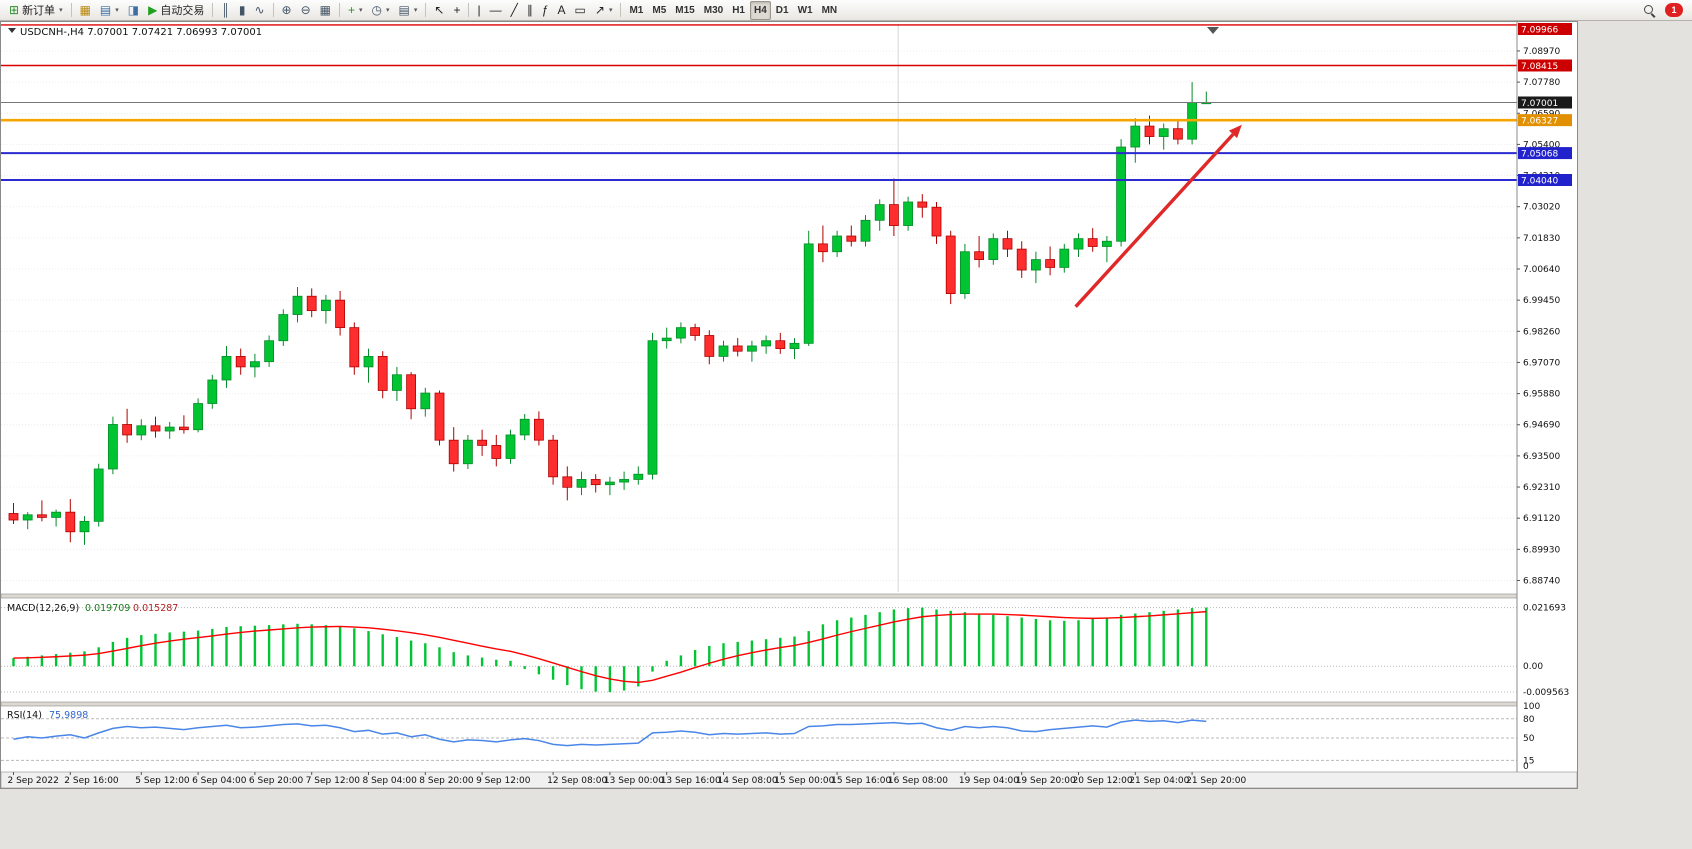 This screenshot has width=1692, height=849. I want to click on cursor-icon: ↖, so click(439, 10).